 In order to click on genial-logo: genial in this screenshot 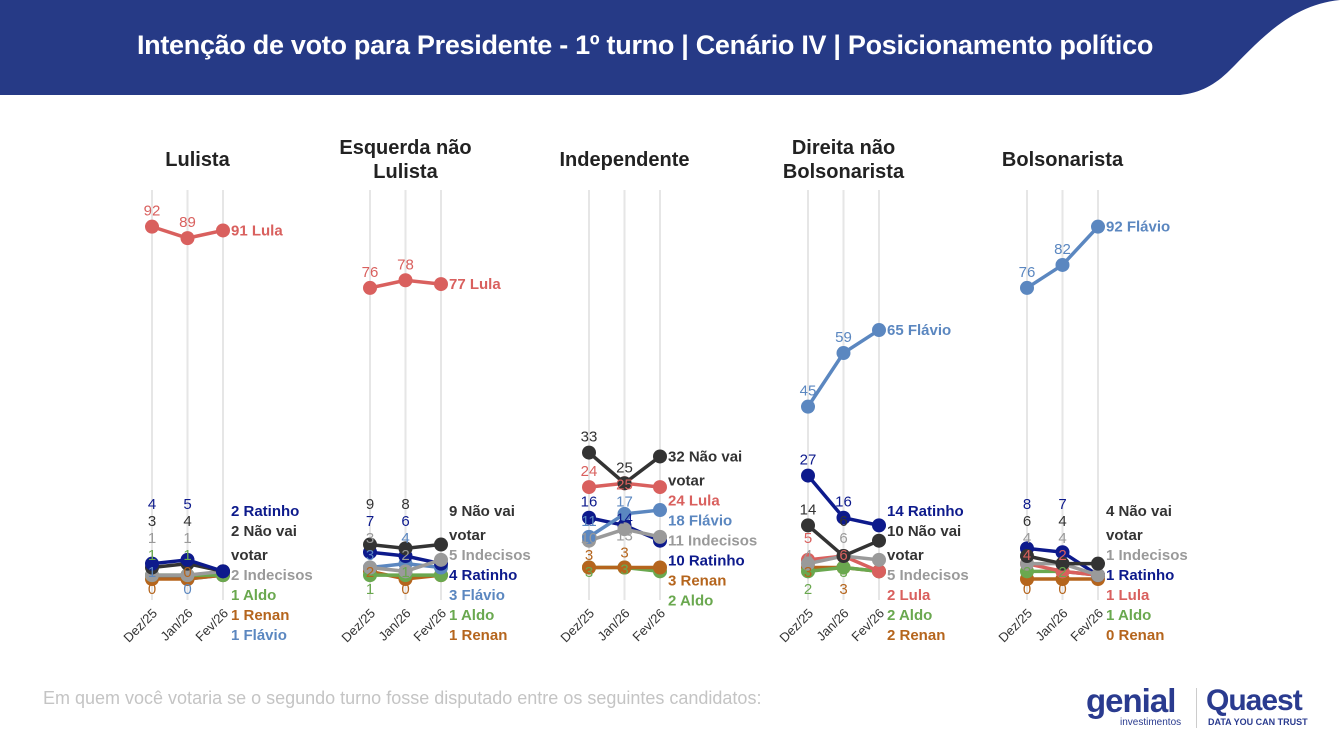, I will do `click(1131, 700)`.